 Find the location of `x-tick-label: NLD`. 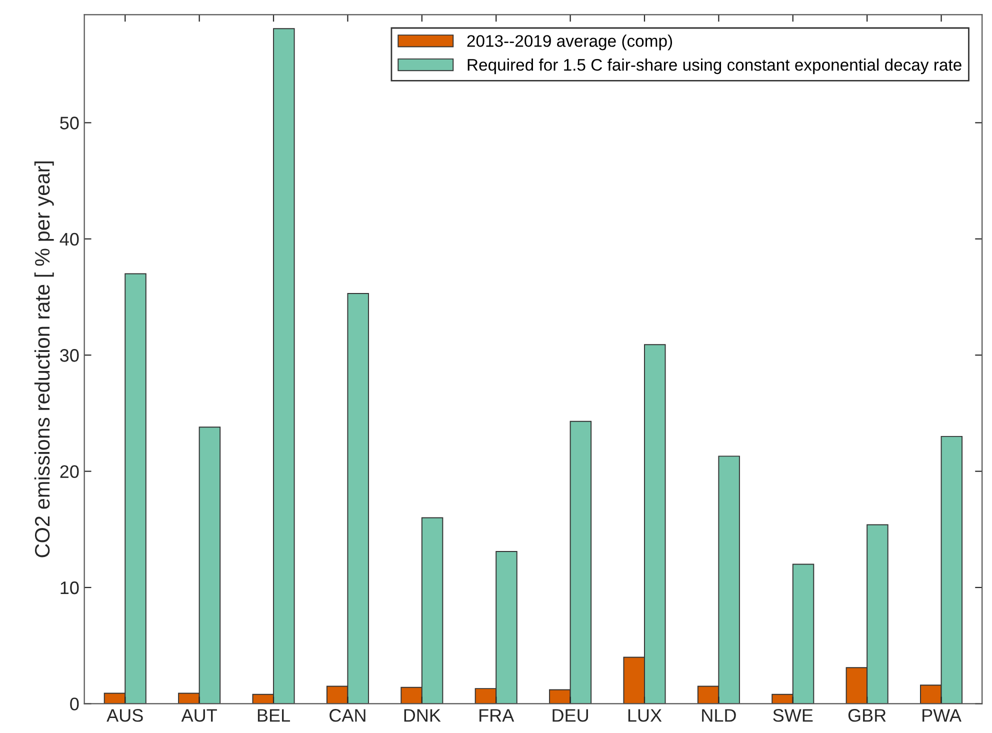

x-tick-label: NLD is located at coordinates (719, 715).